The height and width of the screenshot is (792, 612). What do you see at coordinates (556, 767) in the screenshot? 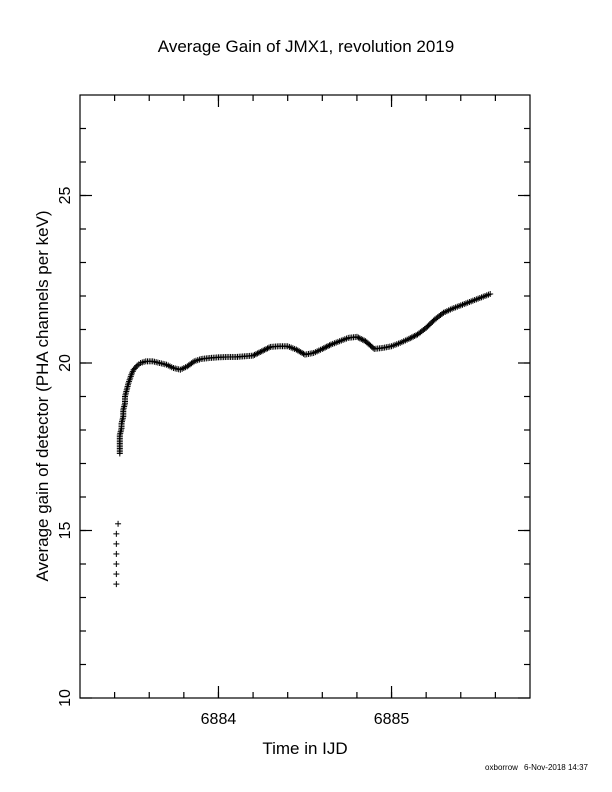
I see `footer-timestamp: 6-Nov-2018 14:37` at bounding box center [556, 767].